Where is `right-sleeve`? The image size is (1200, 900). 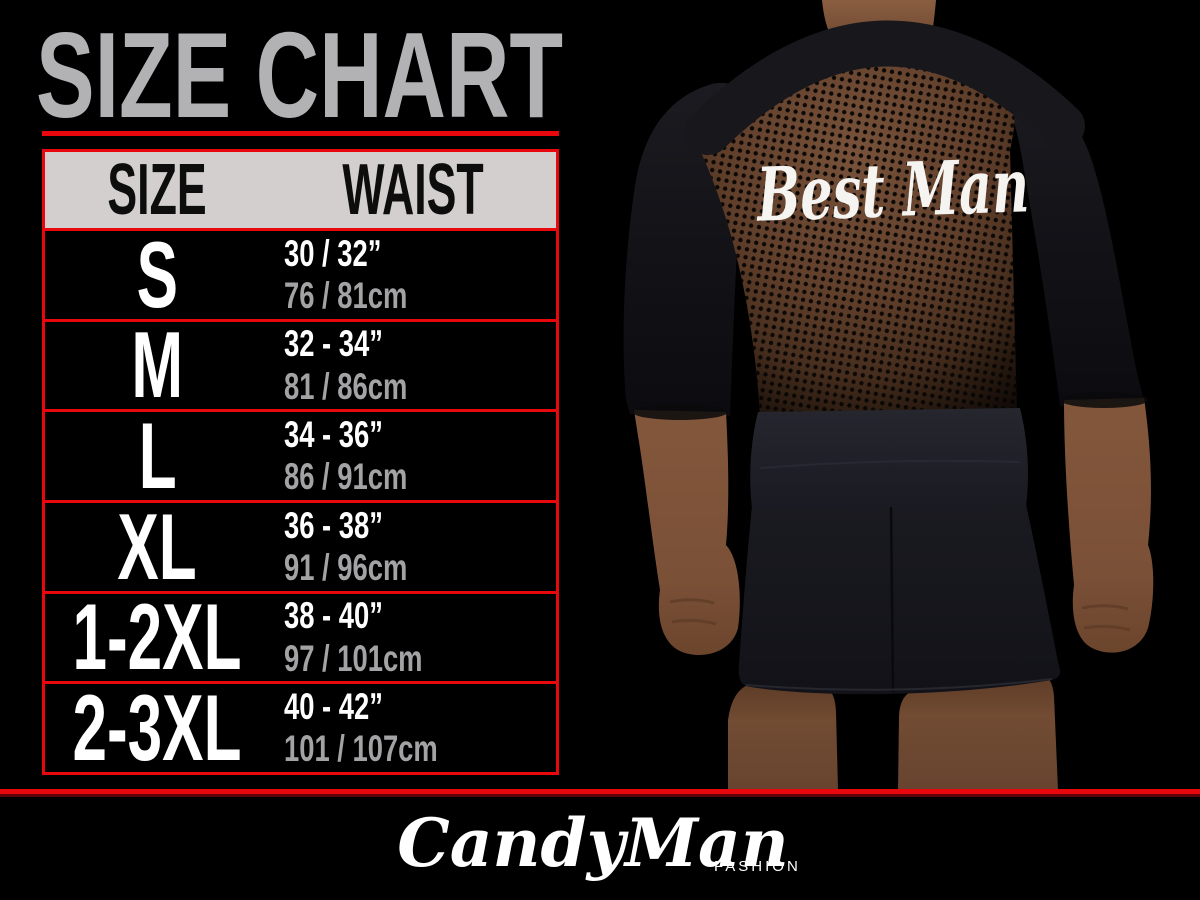
right-sleeve is located at coordinates (1071, 244).